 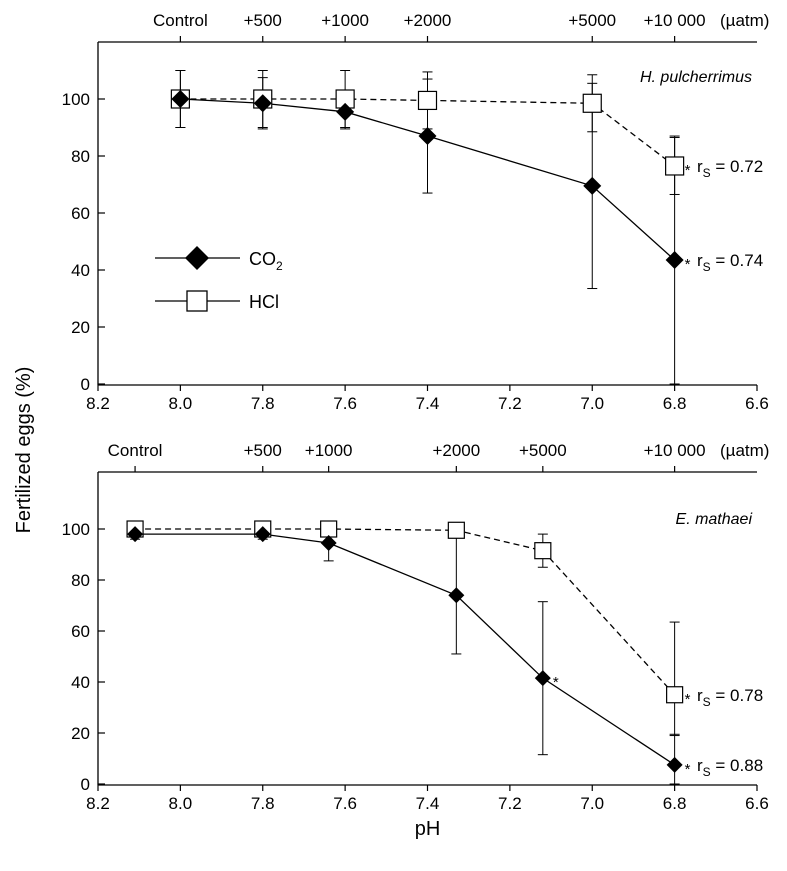 I want to click on stat-label: rS = 0.74, so click(x=730, y=262).